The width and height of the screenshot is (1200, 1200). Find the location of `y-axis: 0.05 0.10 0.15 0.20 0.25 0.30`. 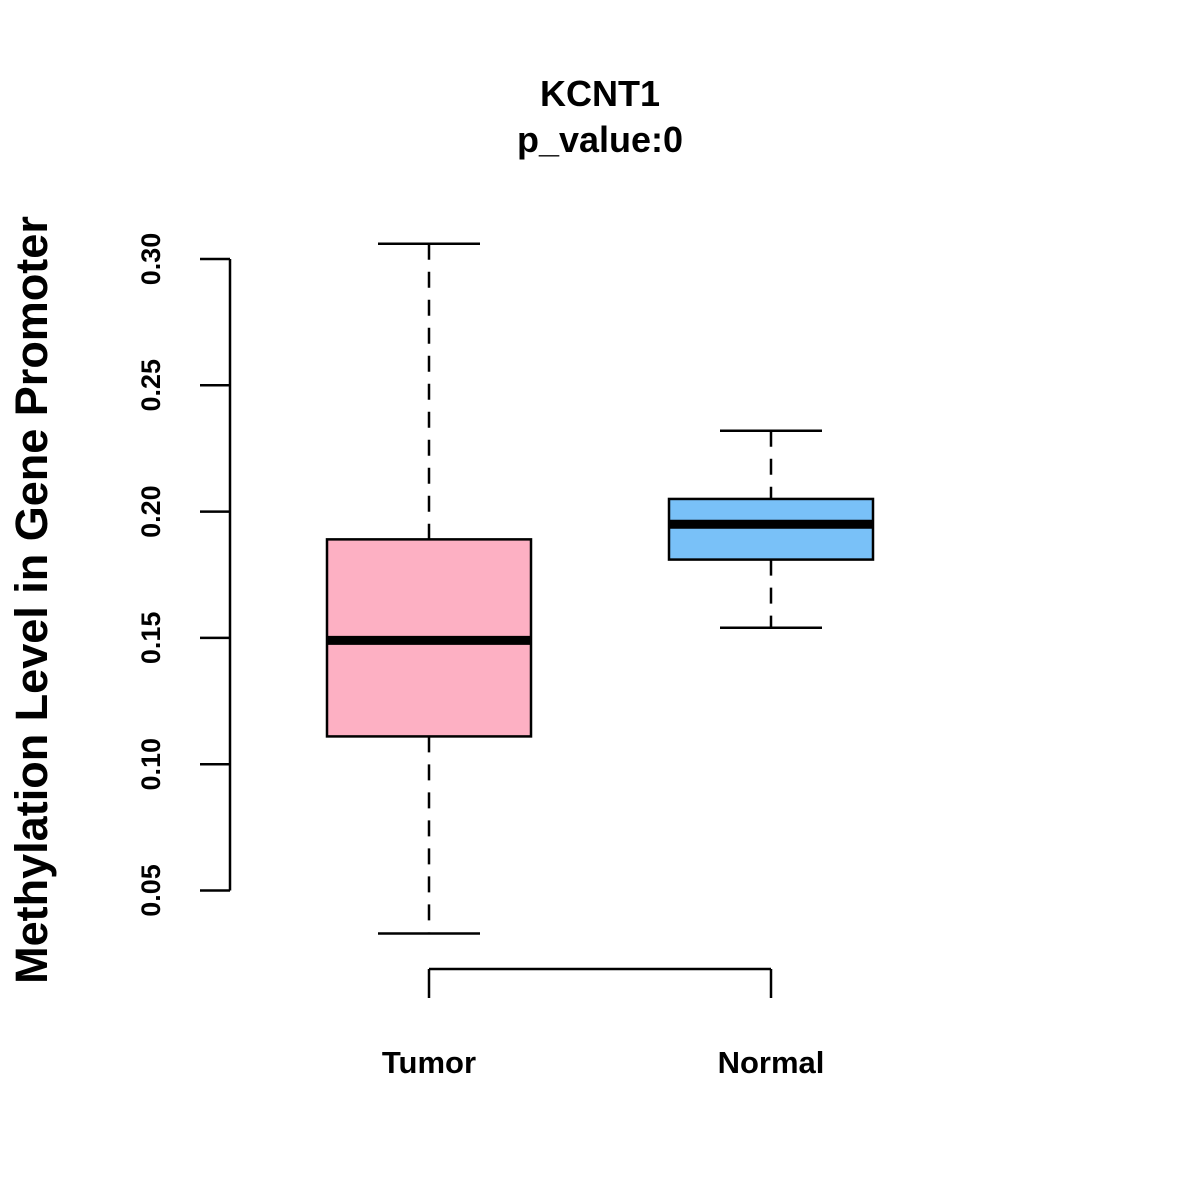

y-axis: 0.05 0.10 0.15 0.20 0.25 0.30 is located at coordinates (184, 575).